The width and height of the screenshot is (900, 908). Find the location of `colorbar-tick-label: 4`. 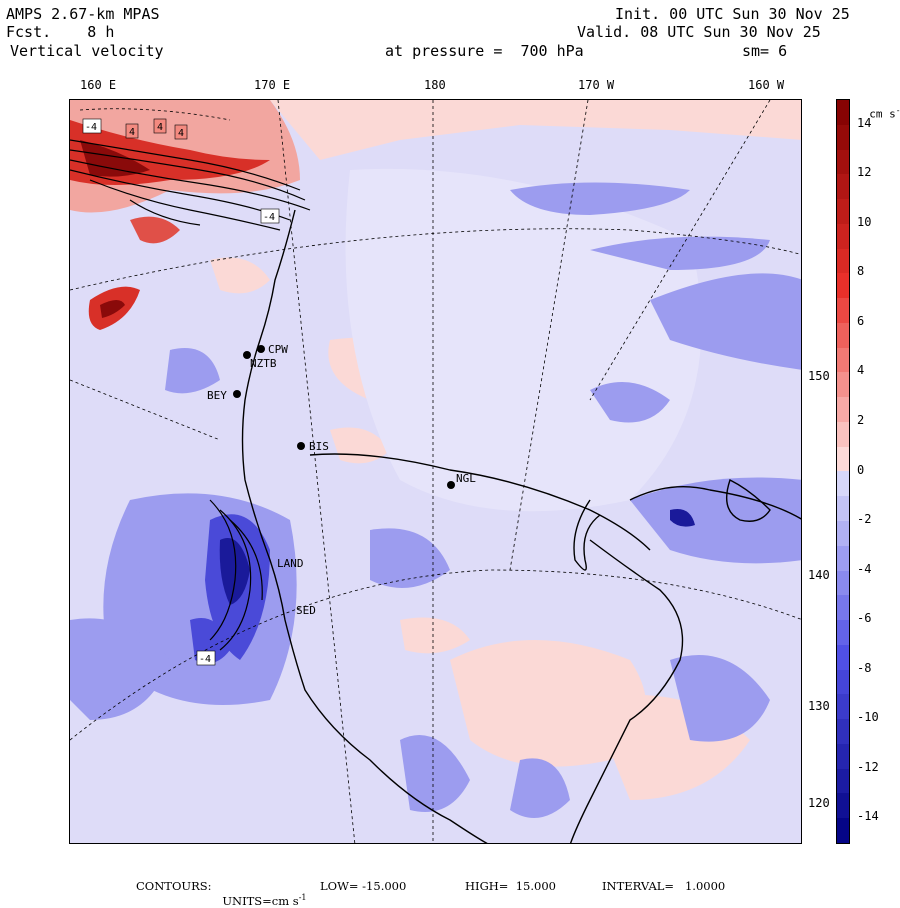

colorbar-tick-label: 4 is located at coordinates (861, 370).